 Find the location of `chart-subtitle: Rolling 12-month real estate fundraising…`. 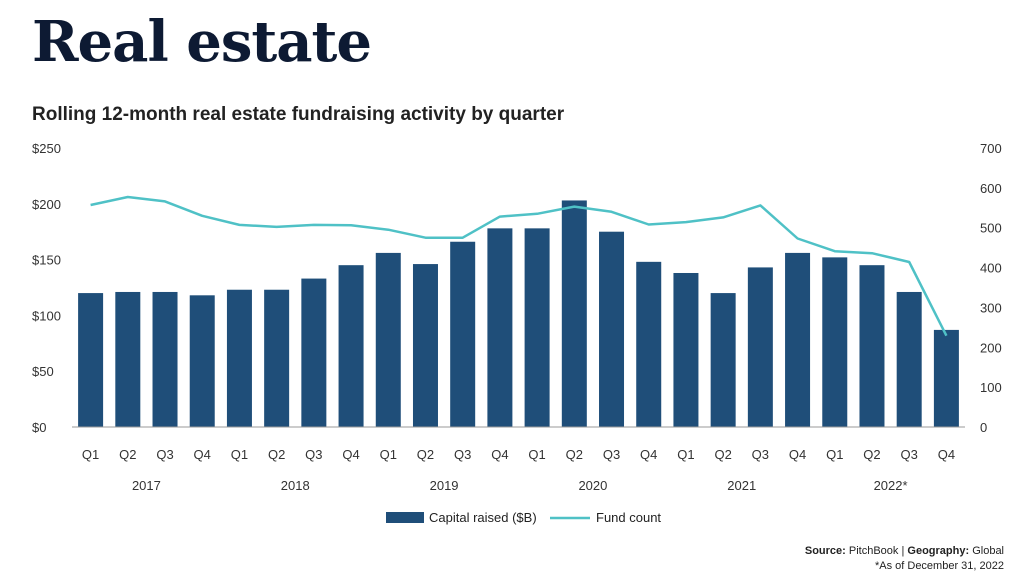

chart-subtitle: Rolling 12-month real estate fundraising… is located at coordinates (298, 114).